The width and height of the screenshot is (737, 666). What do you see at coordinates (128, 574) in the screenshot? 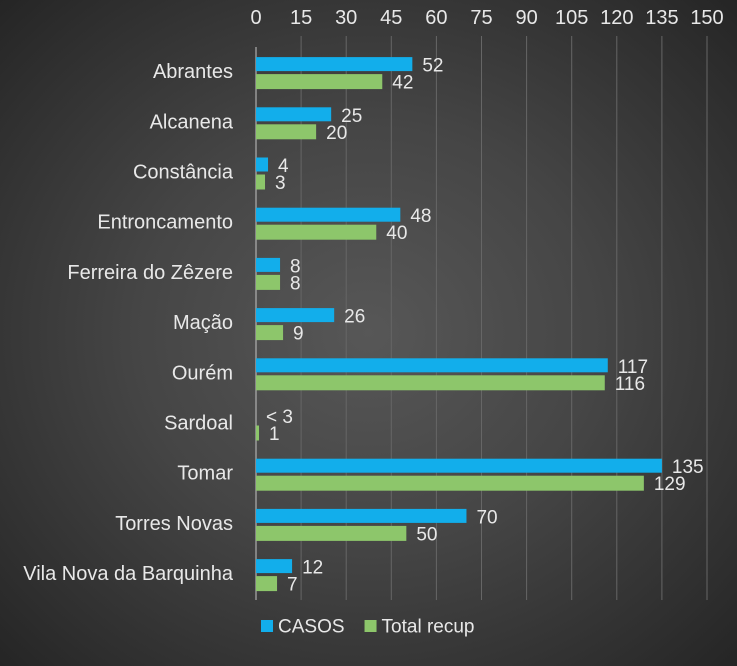
I see `category-label-vila-nova-da-barquinha: Vila Nova da Barquinha` at bounding box center [128, 574].